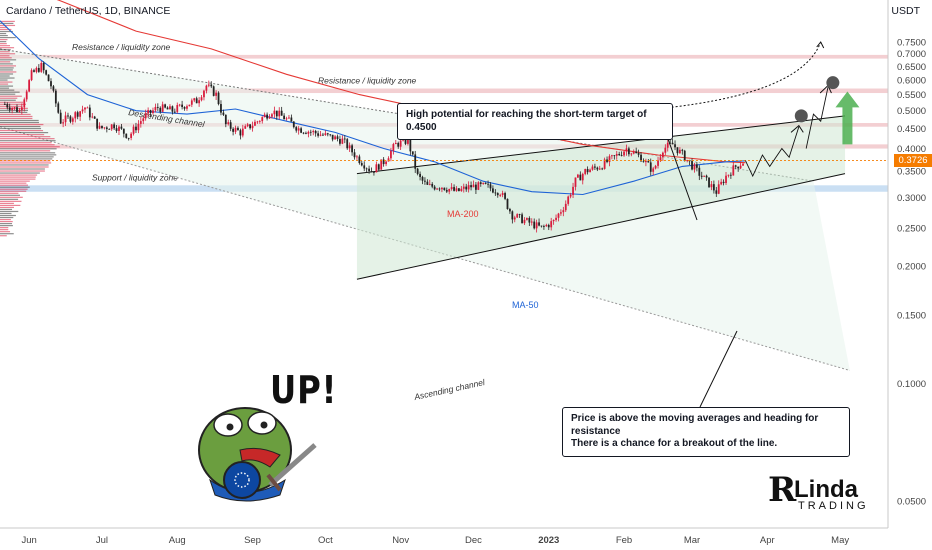 The image size is (932, 550). Describe the element at coordinates (911, 95) in the screenshot. I see `y-tick-label: 0.5500` at that location.